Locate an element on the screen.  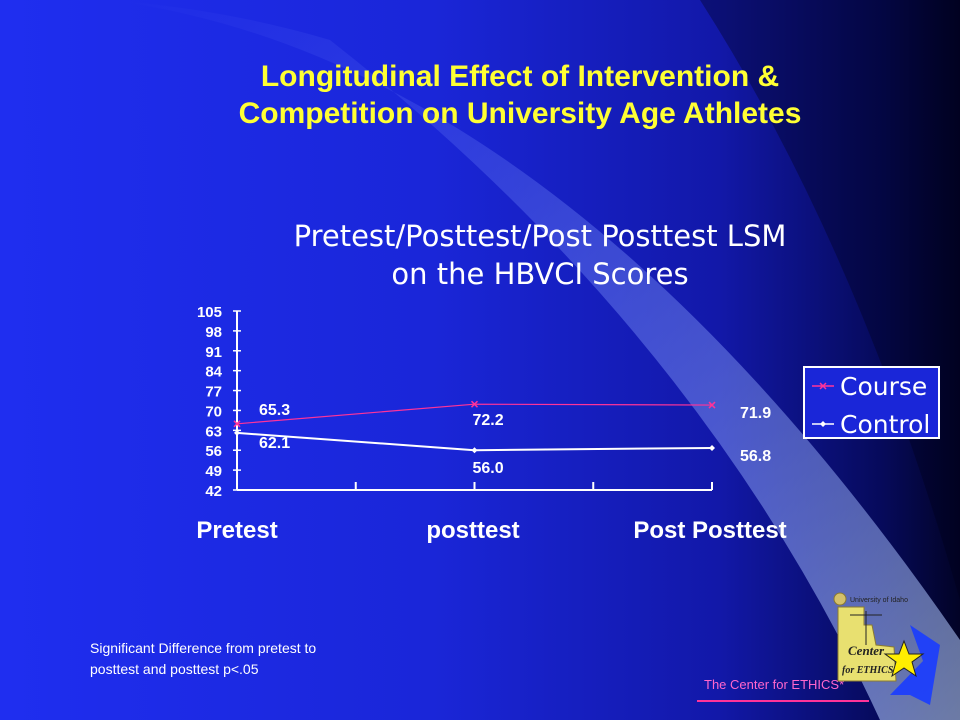
legend-marker-diamond-icon is located at coordinates (823, 424).